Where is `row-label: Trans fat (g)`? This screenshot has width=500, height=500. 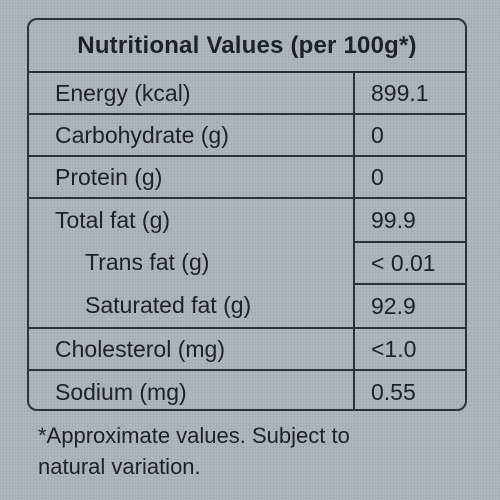
row-label: Trans fat (g) is located at coordinates (192, 262).